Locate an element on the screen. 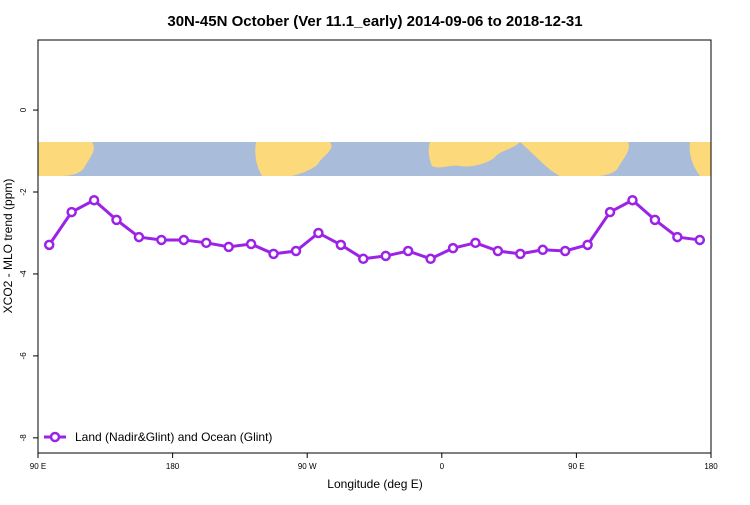 The image size is (750, 505). y-tick-label: -4 is located at coordinates (23, 274).